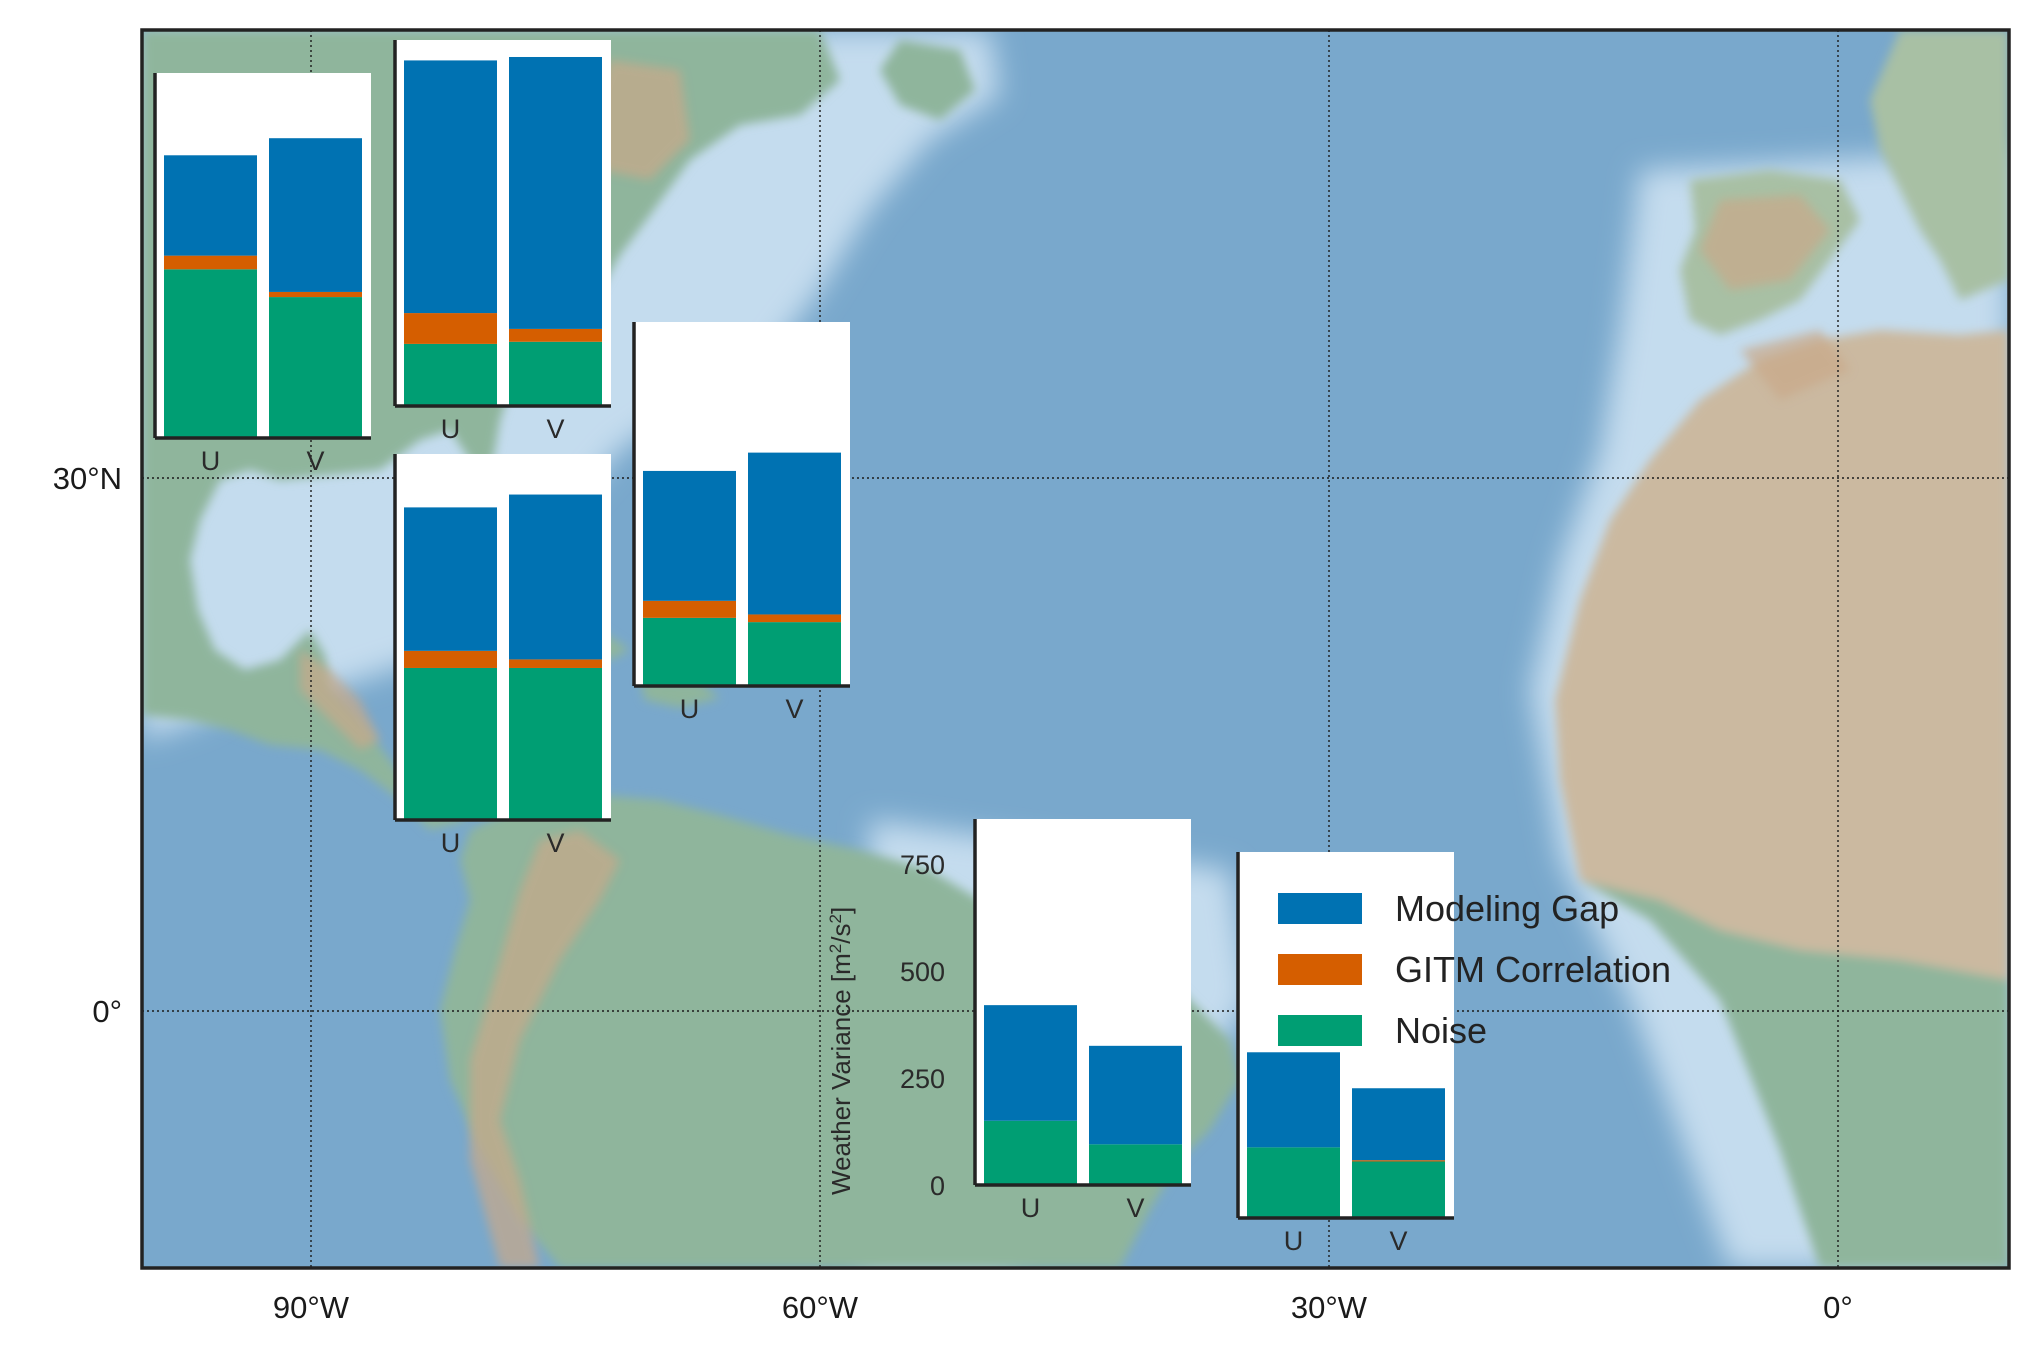 The image size is (2031, 1354). What do you see at coordinates (1441, 1030) in the screenshot?
I see `legend-label-noise: Noise` at bounding box center [1441, 1030].